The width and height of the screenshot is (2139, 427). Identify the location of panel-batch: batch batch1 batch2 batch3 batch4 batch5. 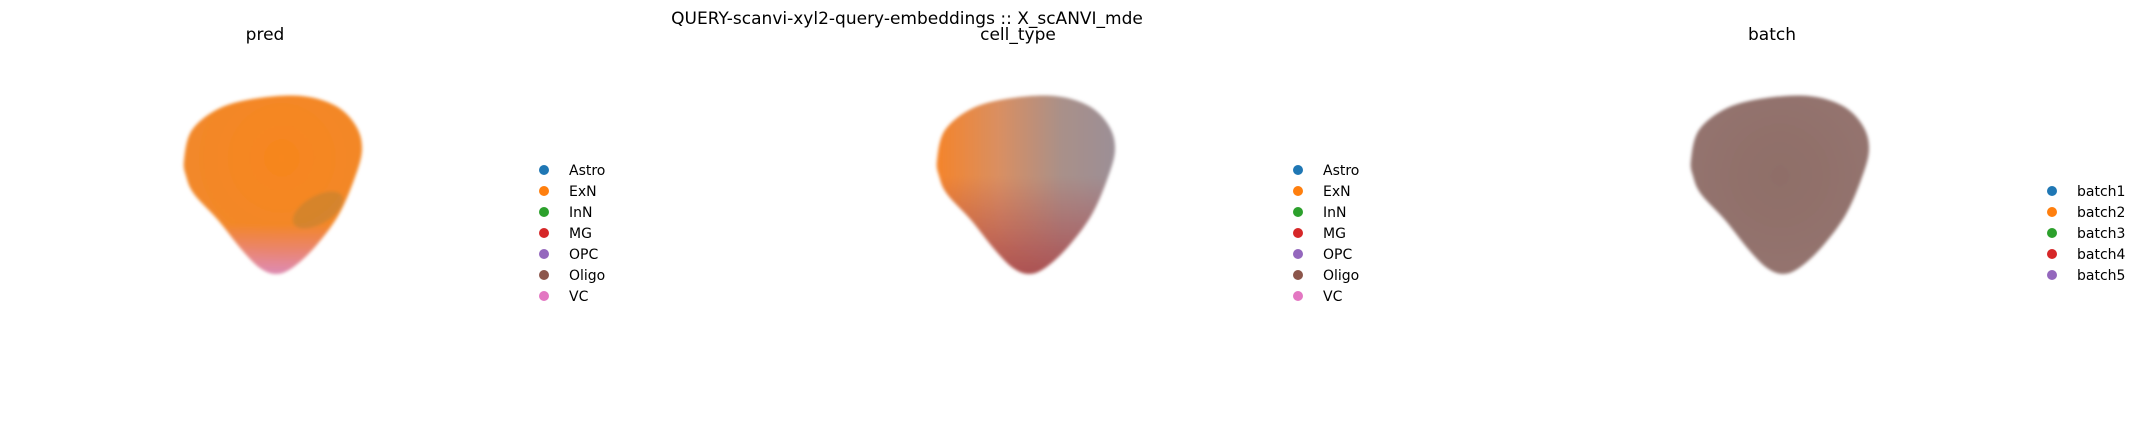
(1908, 154).